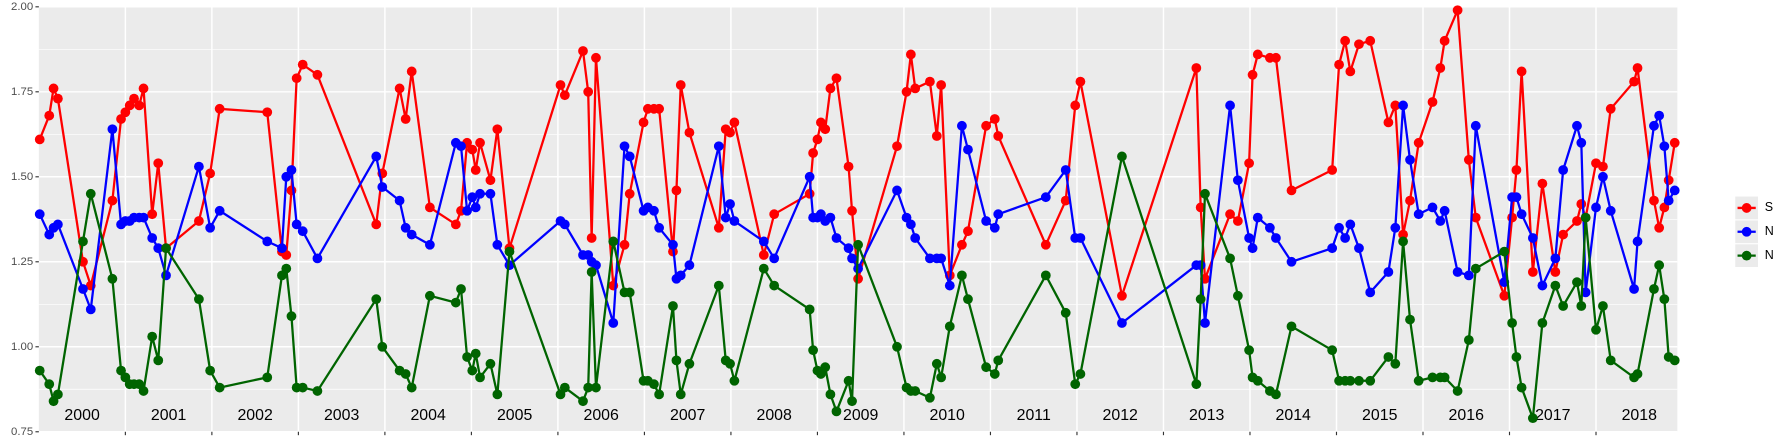 Image resolution: width=1773 pixels, height=442 pixels. Describe the element at coordinates (775, 415) in the screenshot. I see `year-label: 2008` at that location.